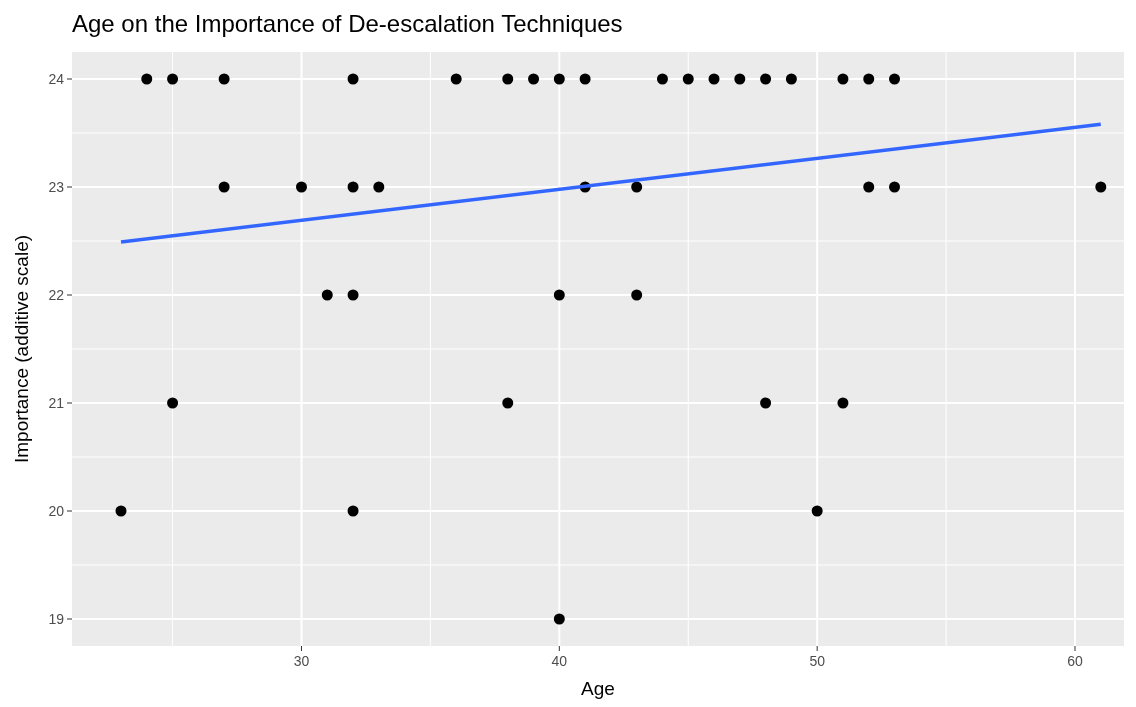 This screenshot has height=707, width=1136. I want to click on x-tick-label: 60, so click(1075, 661).